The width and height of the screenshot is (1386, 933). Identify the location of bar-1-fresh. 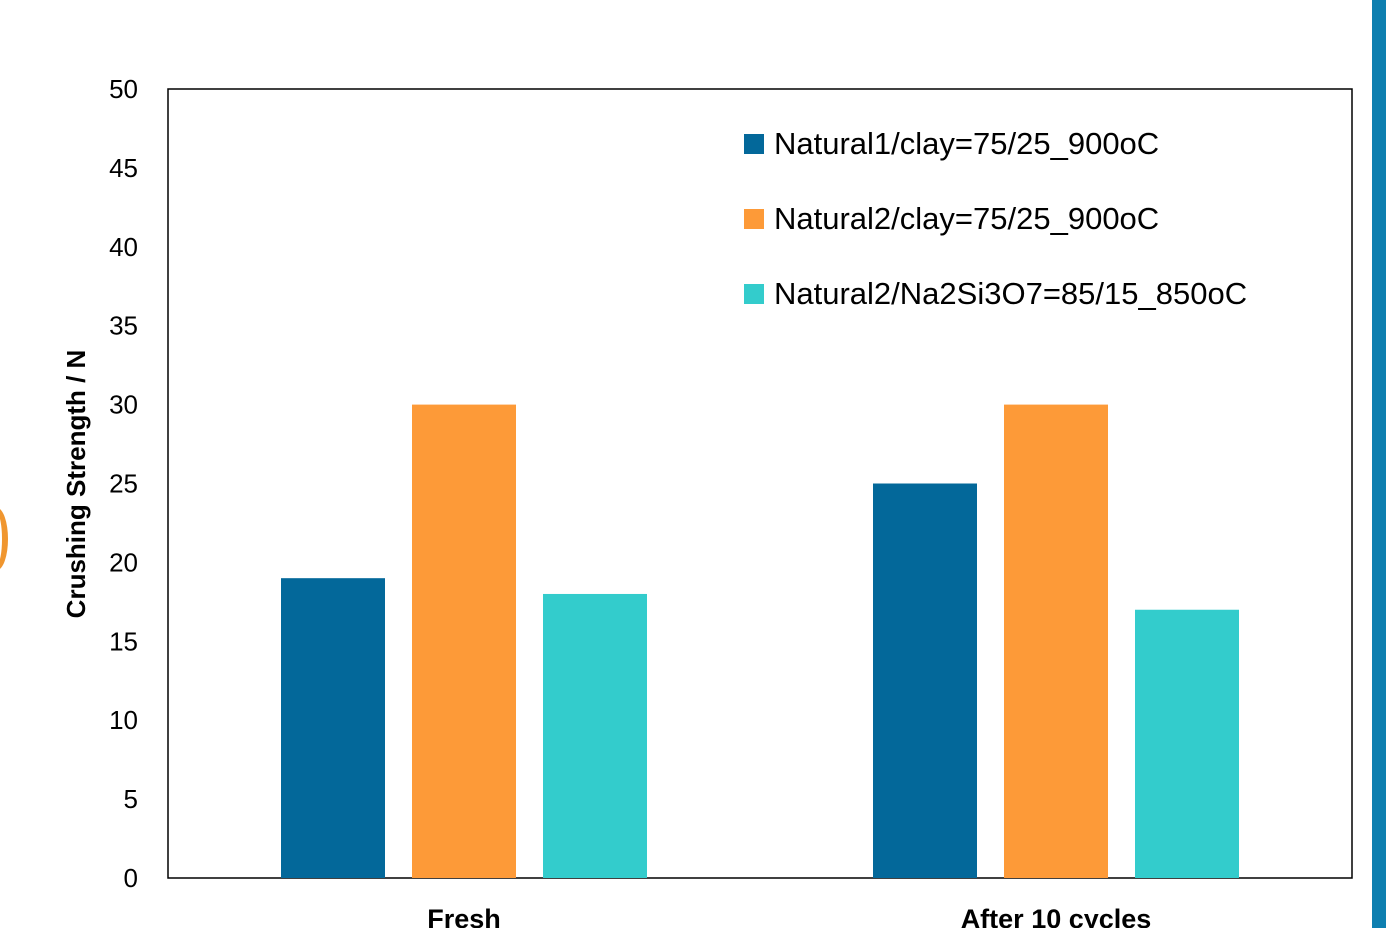
(333, 728).